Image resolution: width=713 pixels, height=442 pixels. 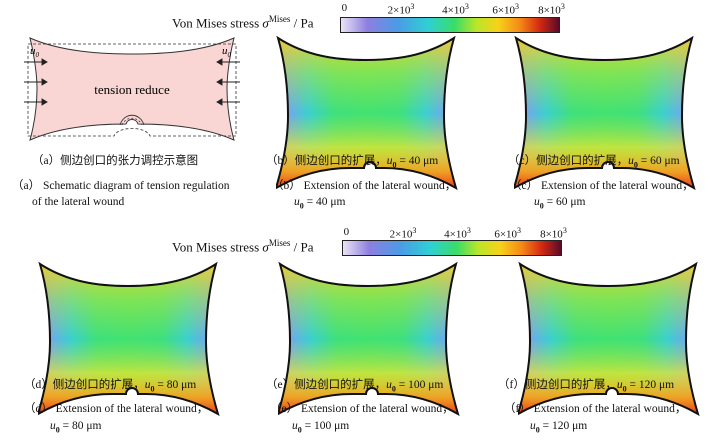 I want to click on caption-e-en1: （e） Extension of the lateral wound，, so click(x=362, y=409).